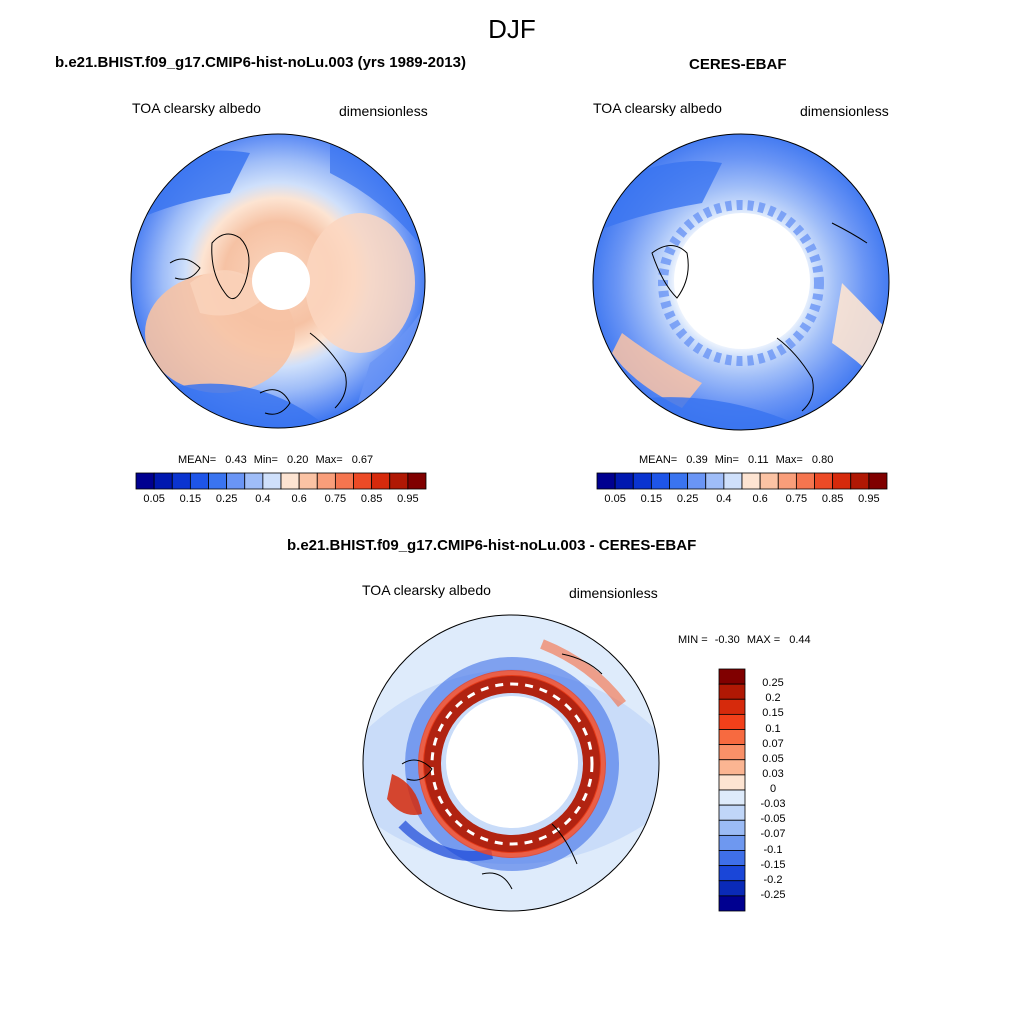 This screenshot has width=1024, height=1024. Describe the element at coordinates (763, 640) in the screenshot. I see `diff-max-label: MAX =` at that location.